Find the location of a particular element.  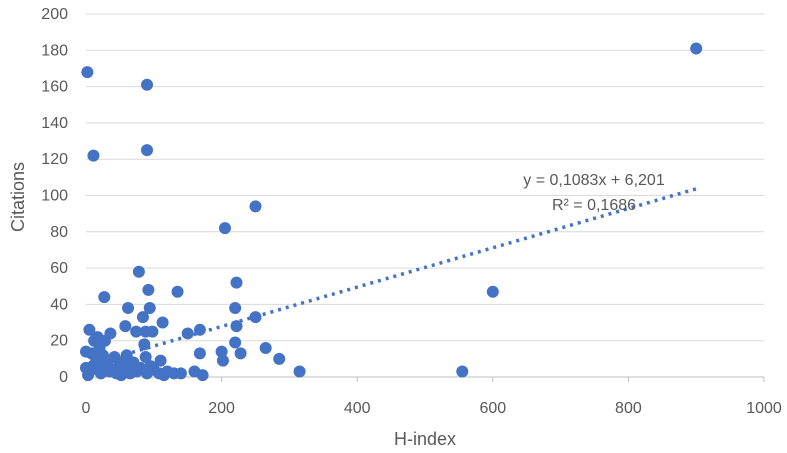

x-tick-label: 800 is located at coordinates (628, 408).